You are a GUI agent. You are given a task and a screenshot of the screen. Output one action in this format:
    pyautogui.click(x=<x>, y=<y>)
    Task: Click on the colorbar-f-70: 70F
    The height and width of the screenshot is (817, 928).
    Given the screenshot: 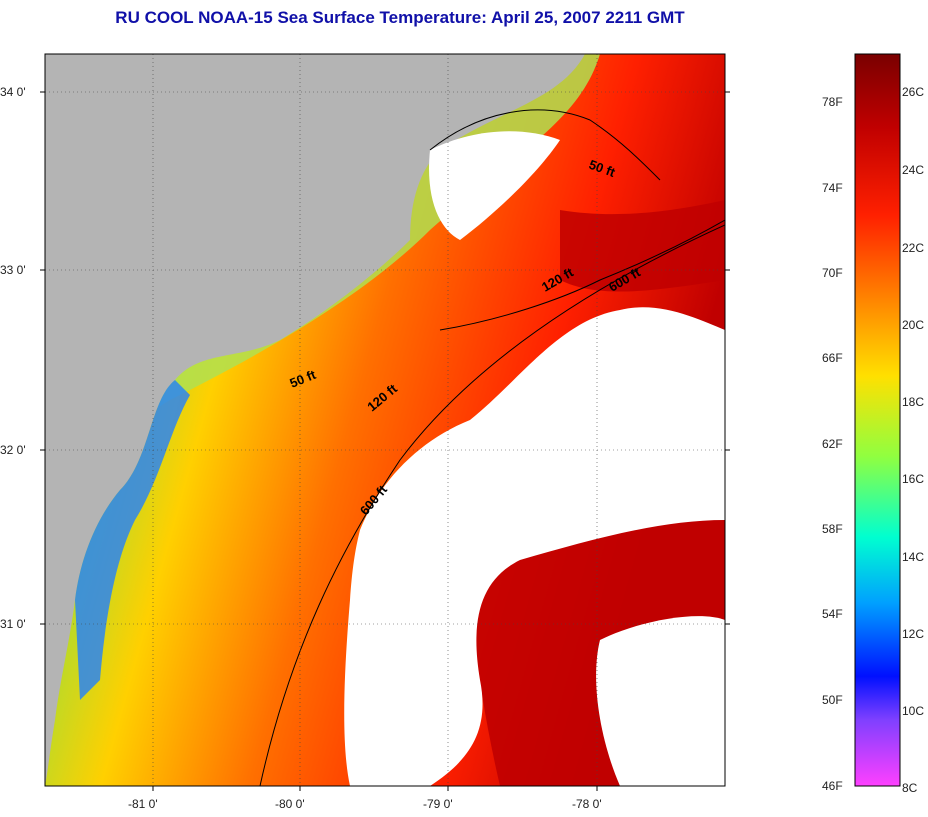 What is the action you would take?
    pyautogui.click(x=832, y=273)
    